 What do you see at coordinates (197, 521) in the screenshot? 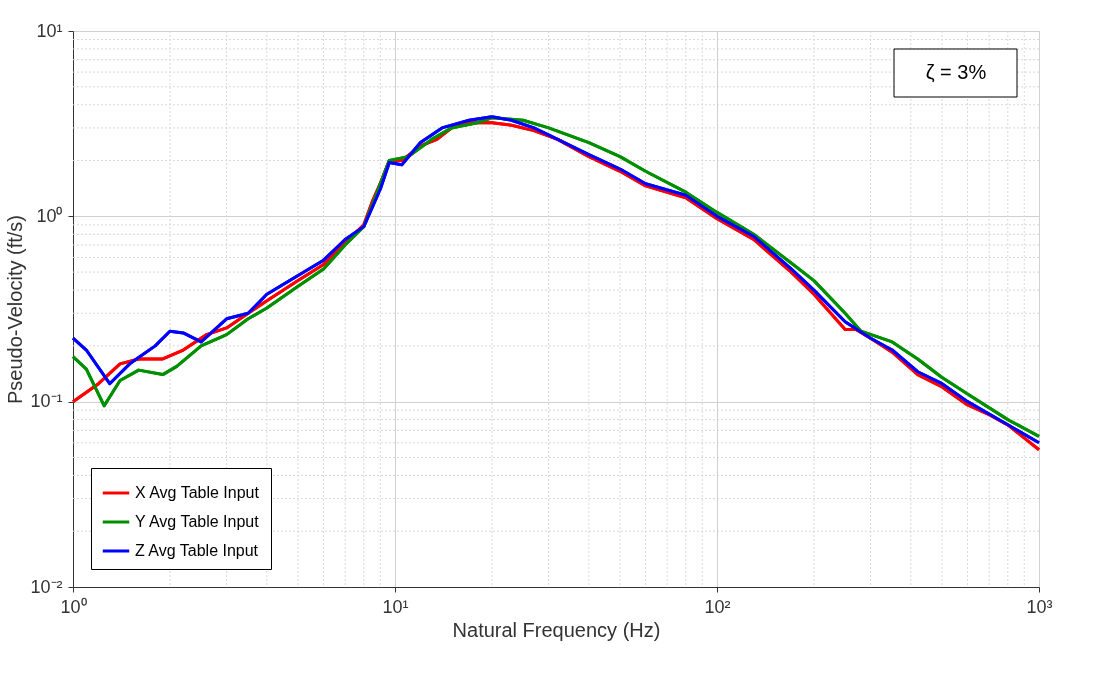
I see `legend-label: Y Avg Table Input` at bounding box center [197, 521].